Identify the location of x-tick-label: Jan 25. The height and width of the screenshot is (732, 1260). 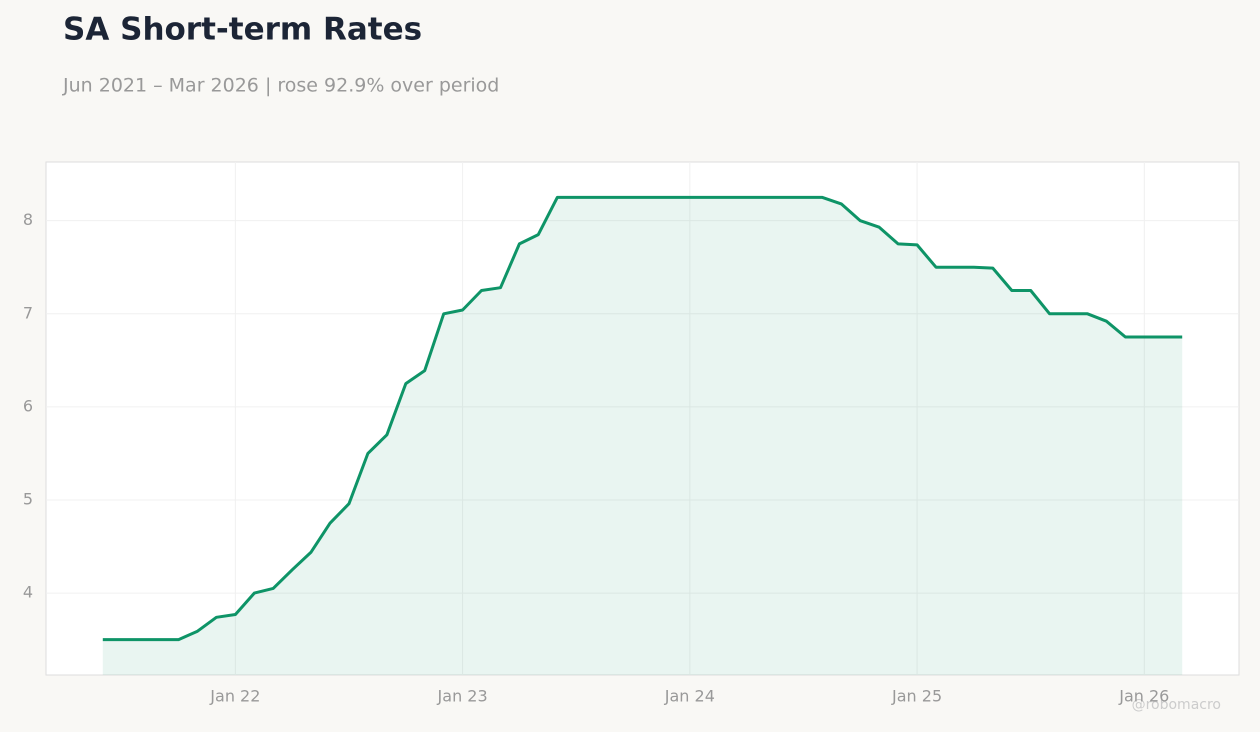
(916, 696).